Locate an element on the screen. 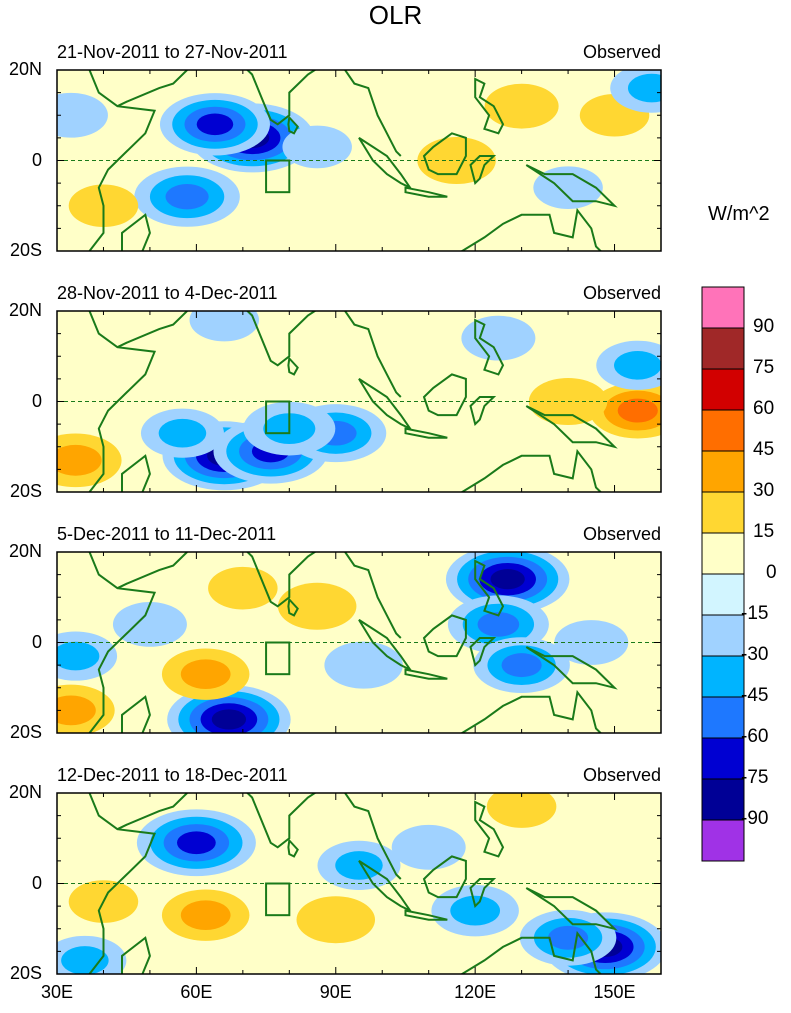  units-label: W/m^2 is located at coordinates (739, 214).